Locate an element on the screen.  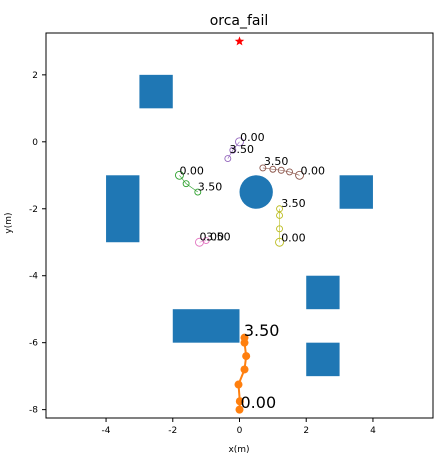
robot-time-label: 0.00 is located at coordinates (259, 402).